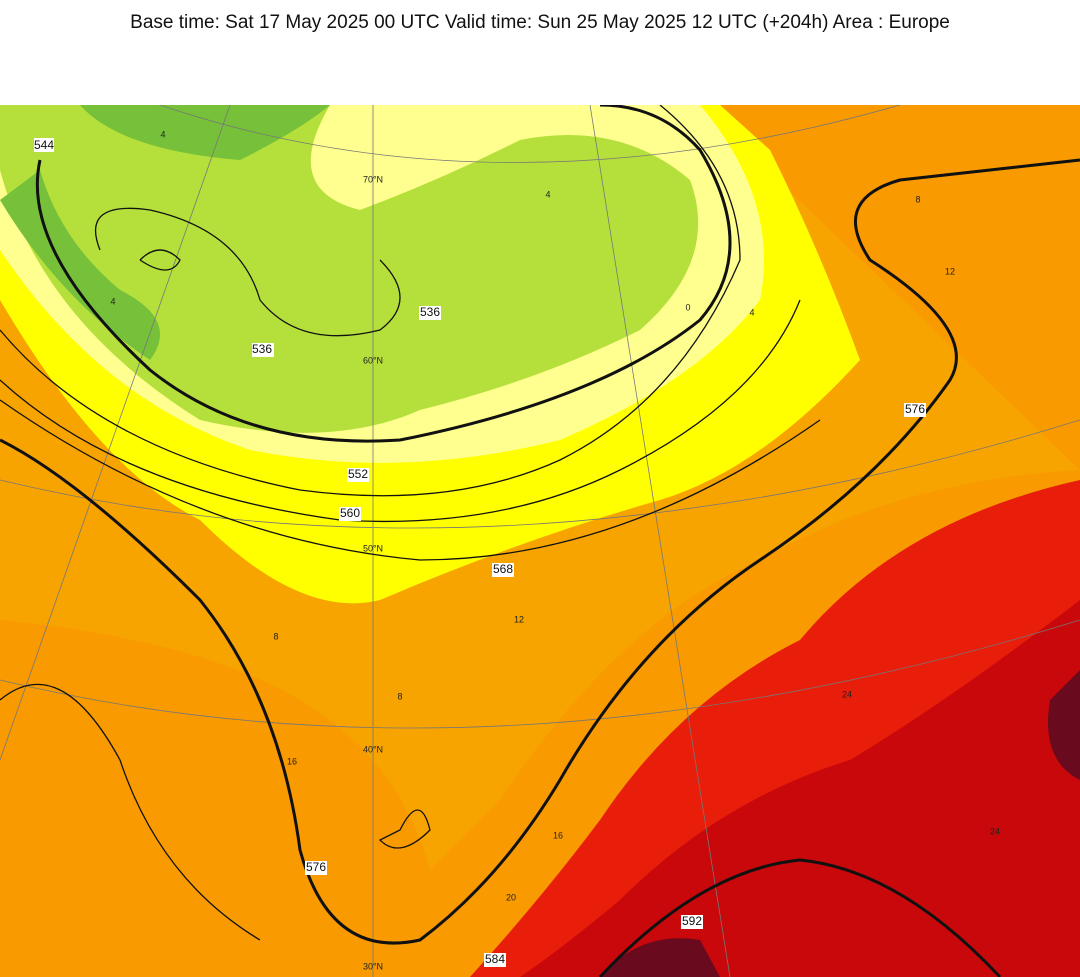  I want to click on latitude-labels: 70°N 60°N 50°N 40°N 30°N, so click(373, 572).